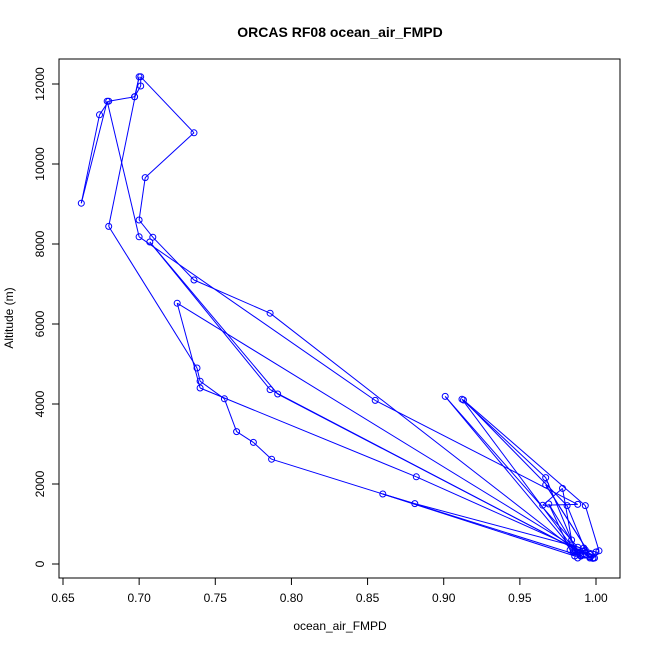  I want to click on chart-title: ORCAS RF08 ocean_air_FMPD, so click(339, 32).